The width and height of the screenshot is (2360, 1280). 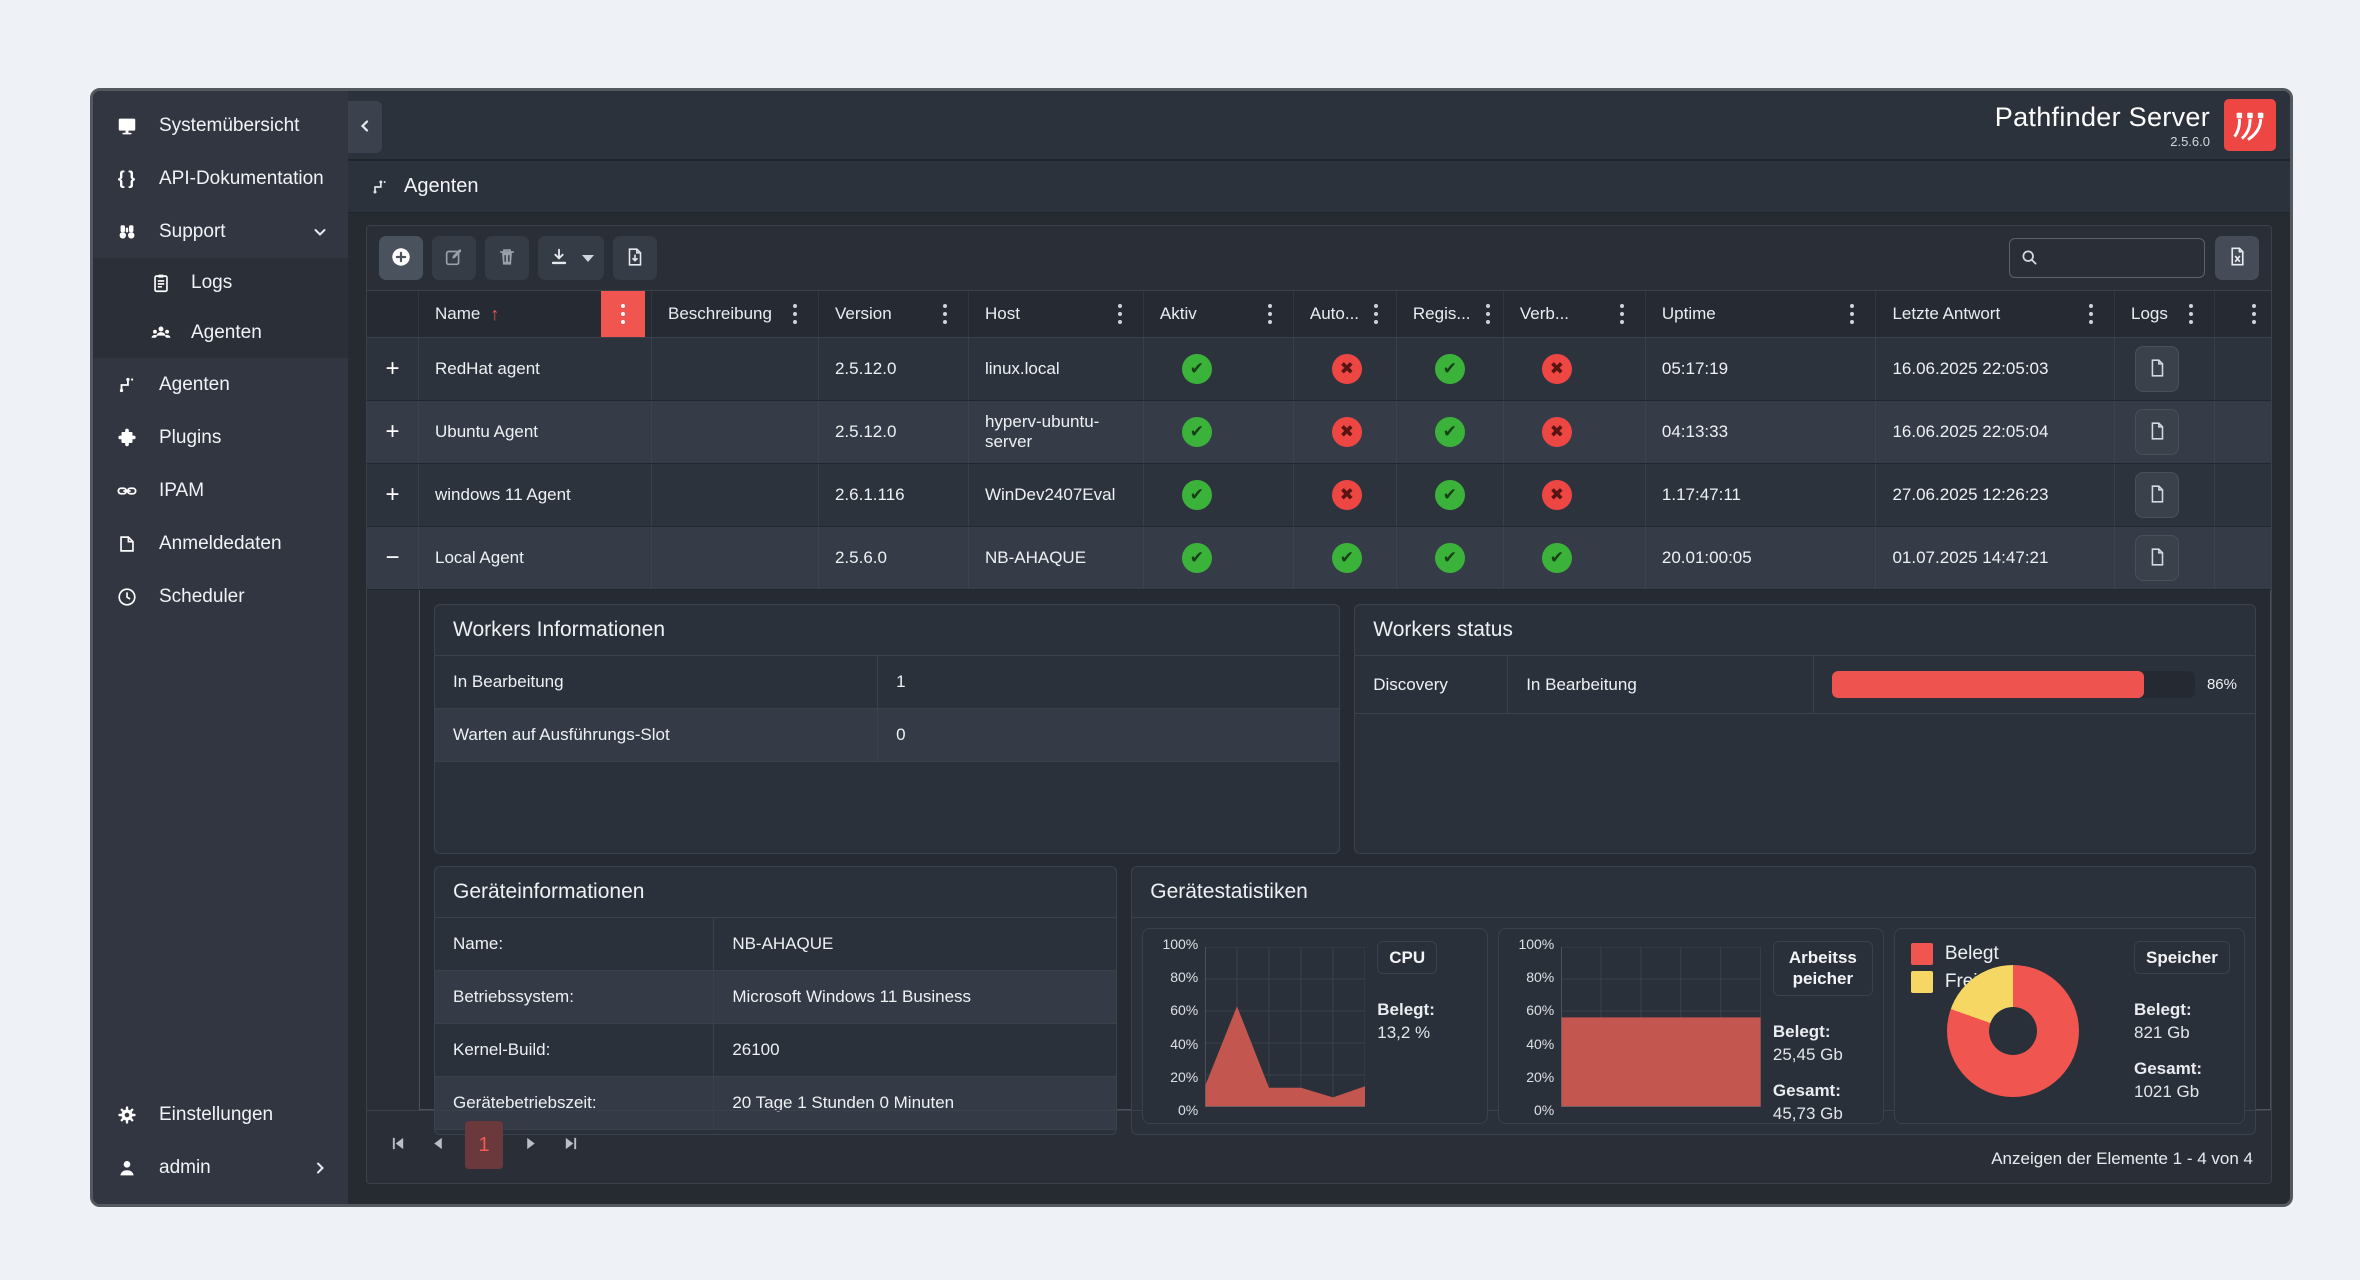 I want to click on column-header-menu, so click(x=2243, y=314).